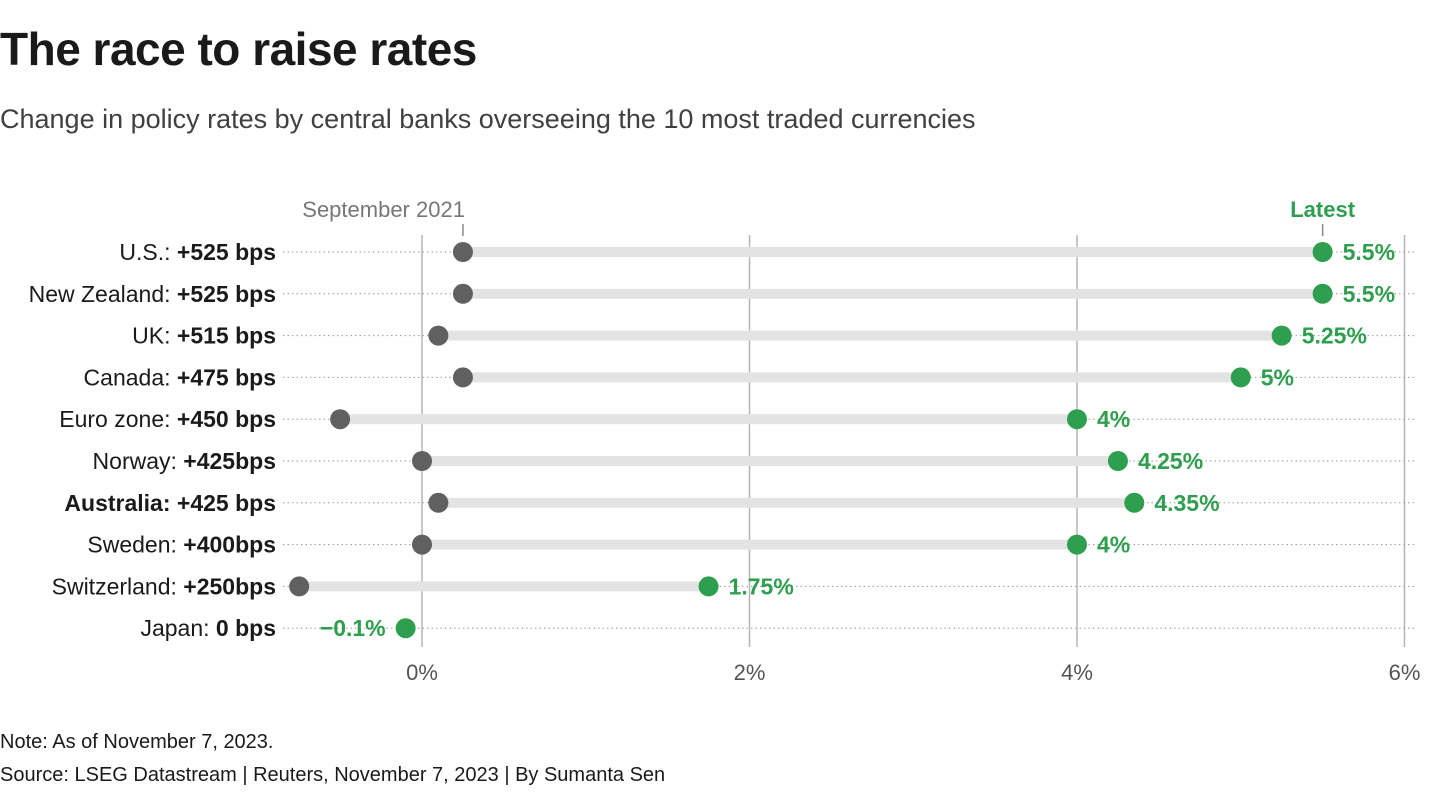  Describe the element at coordinates (148, 252) in the screenshot. I see `country-name: U.S.:` at that location.